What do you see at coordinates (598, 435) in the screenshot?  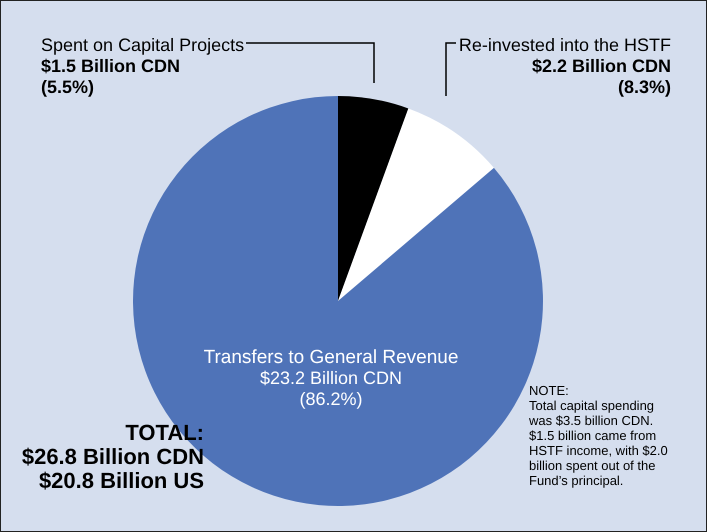 I see `text: NOTE: Total capital spending was $3.5 billion CDN. $1.5 billion came from HSTF income, with $2.0 billion spent out of the Fund’s principal.` at bounding box center [598, 435].